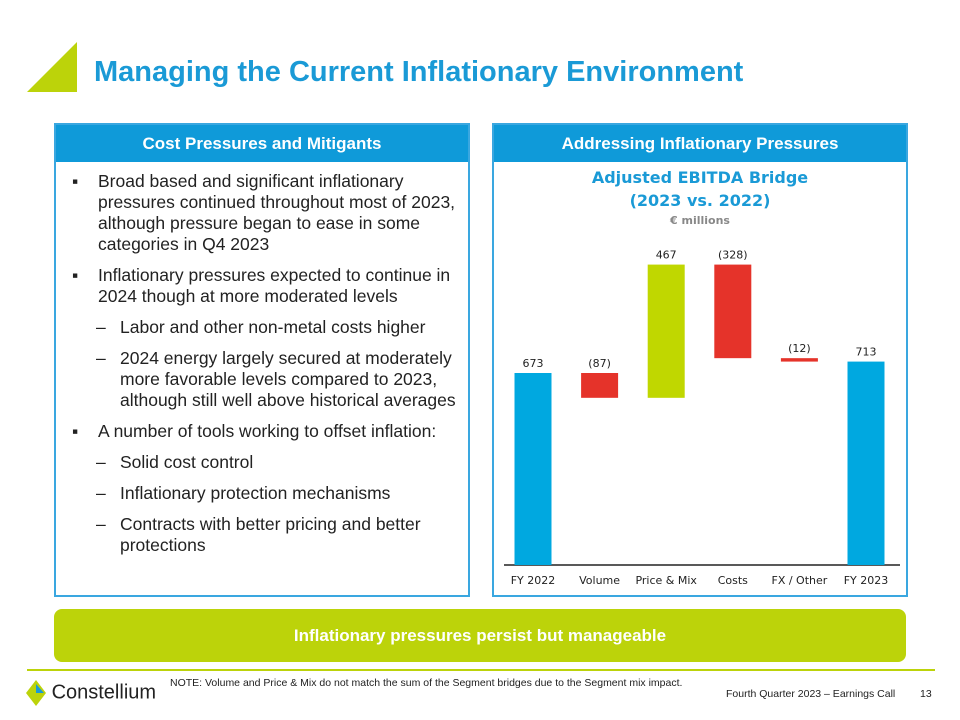  Describe the element at coordinates (481, 670) in the screenshot. I see `footer-divider` at that location.